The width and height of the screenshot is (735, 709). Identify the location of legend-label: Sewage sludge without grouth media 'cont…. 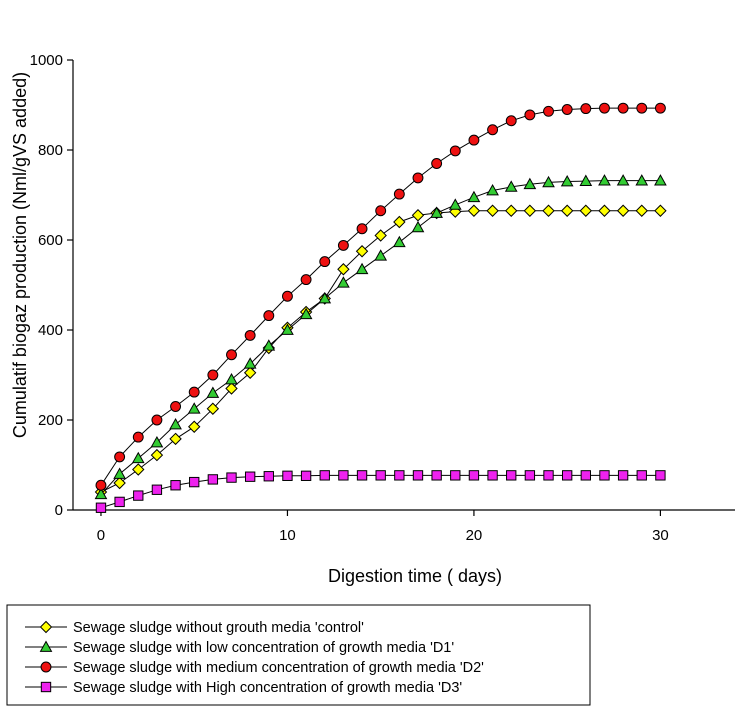
(218, 628).